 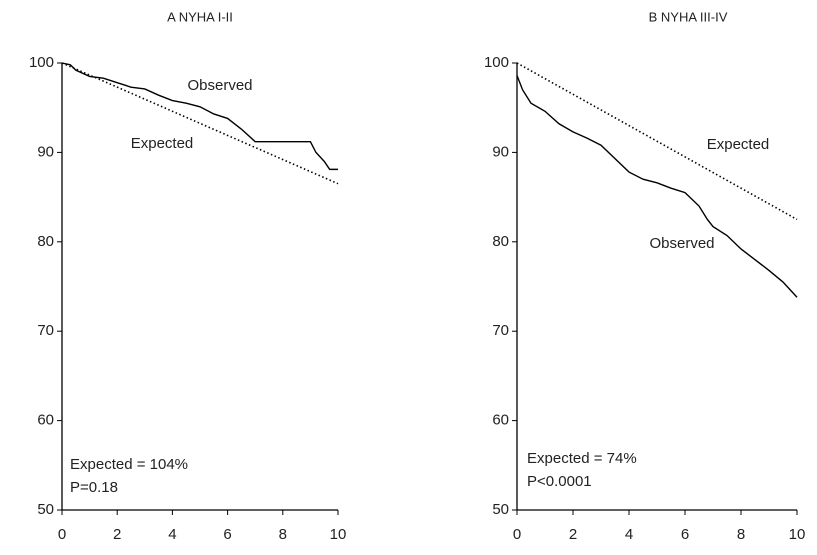 What do you see at coordinates (688, 16) in the screenshot?
I see `chart-title: B NYHA III-IV` at bounding box center [688, 16].